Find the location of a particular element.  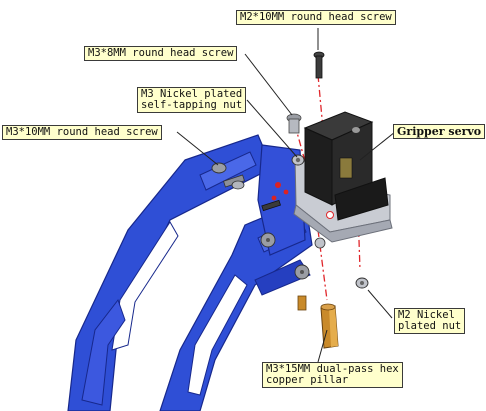

callout-m2-nut-line1: M2 Nickel is located at coordinates (426, 315).